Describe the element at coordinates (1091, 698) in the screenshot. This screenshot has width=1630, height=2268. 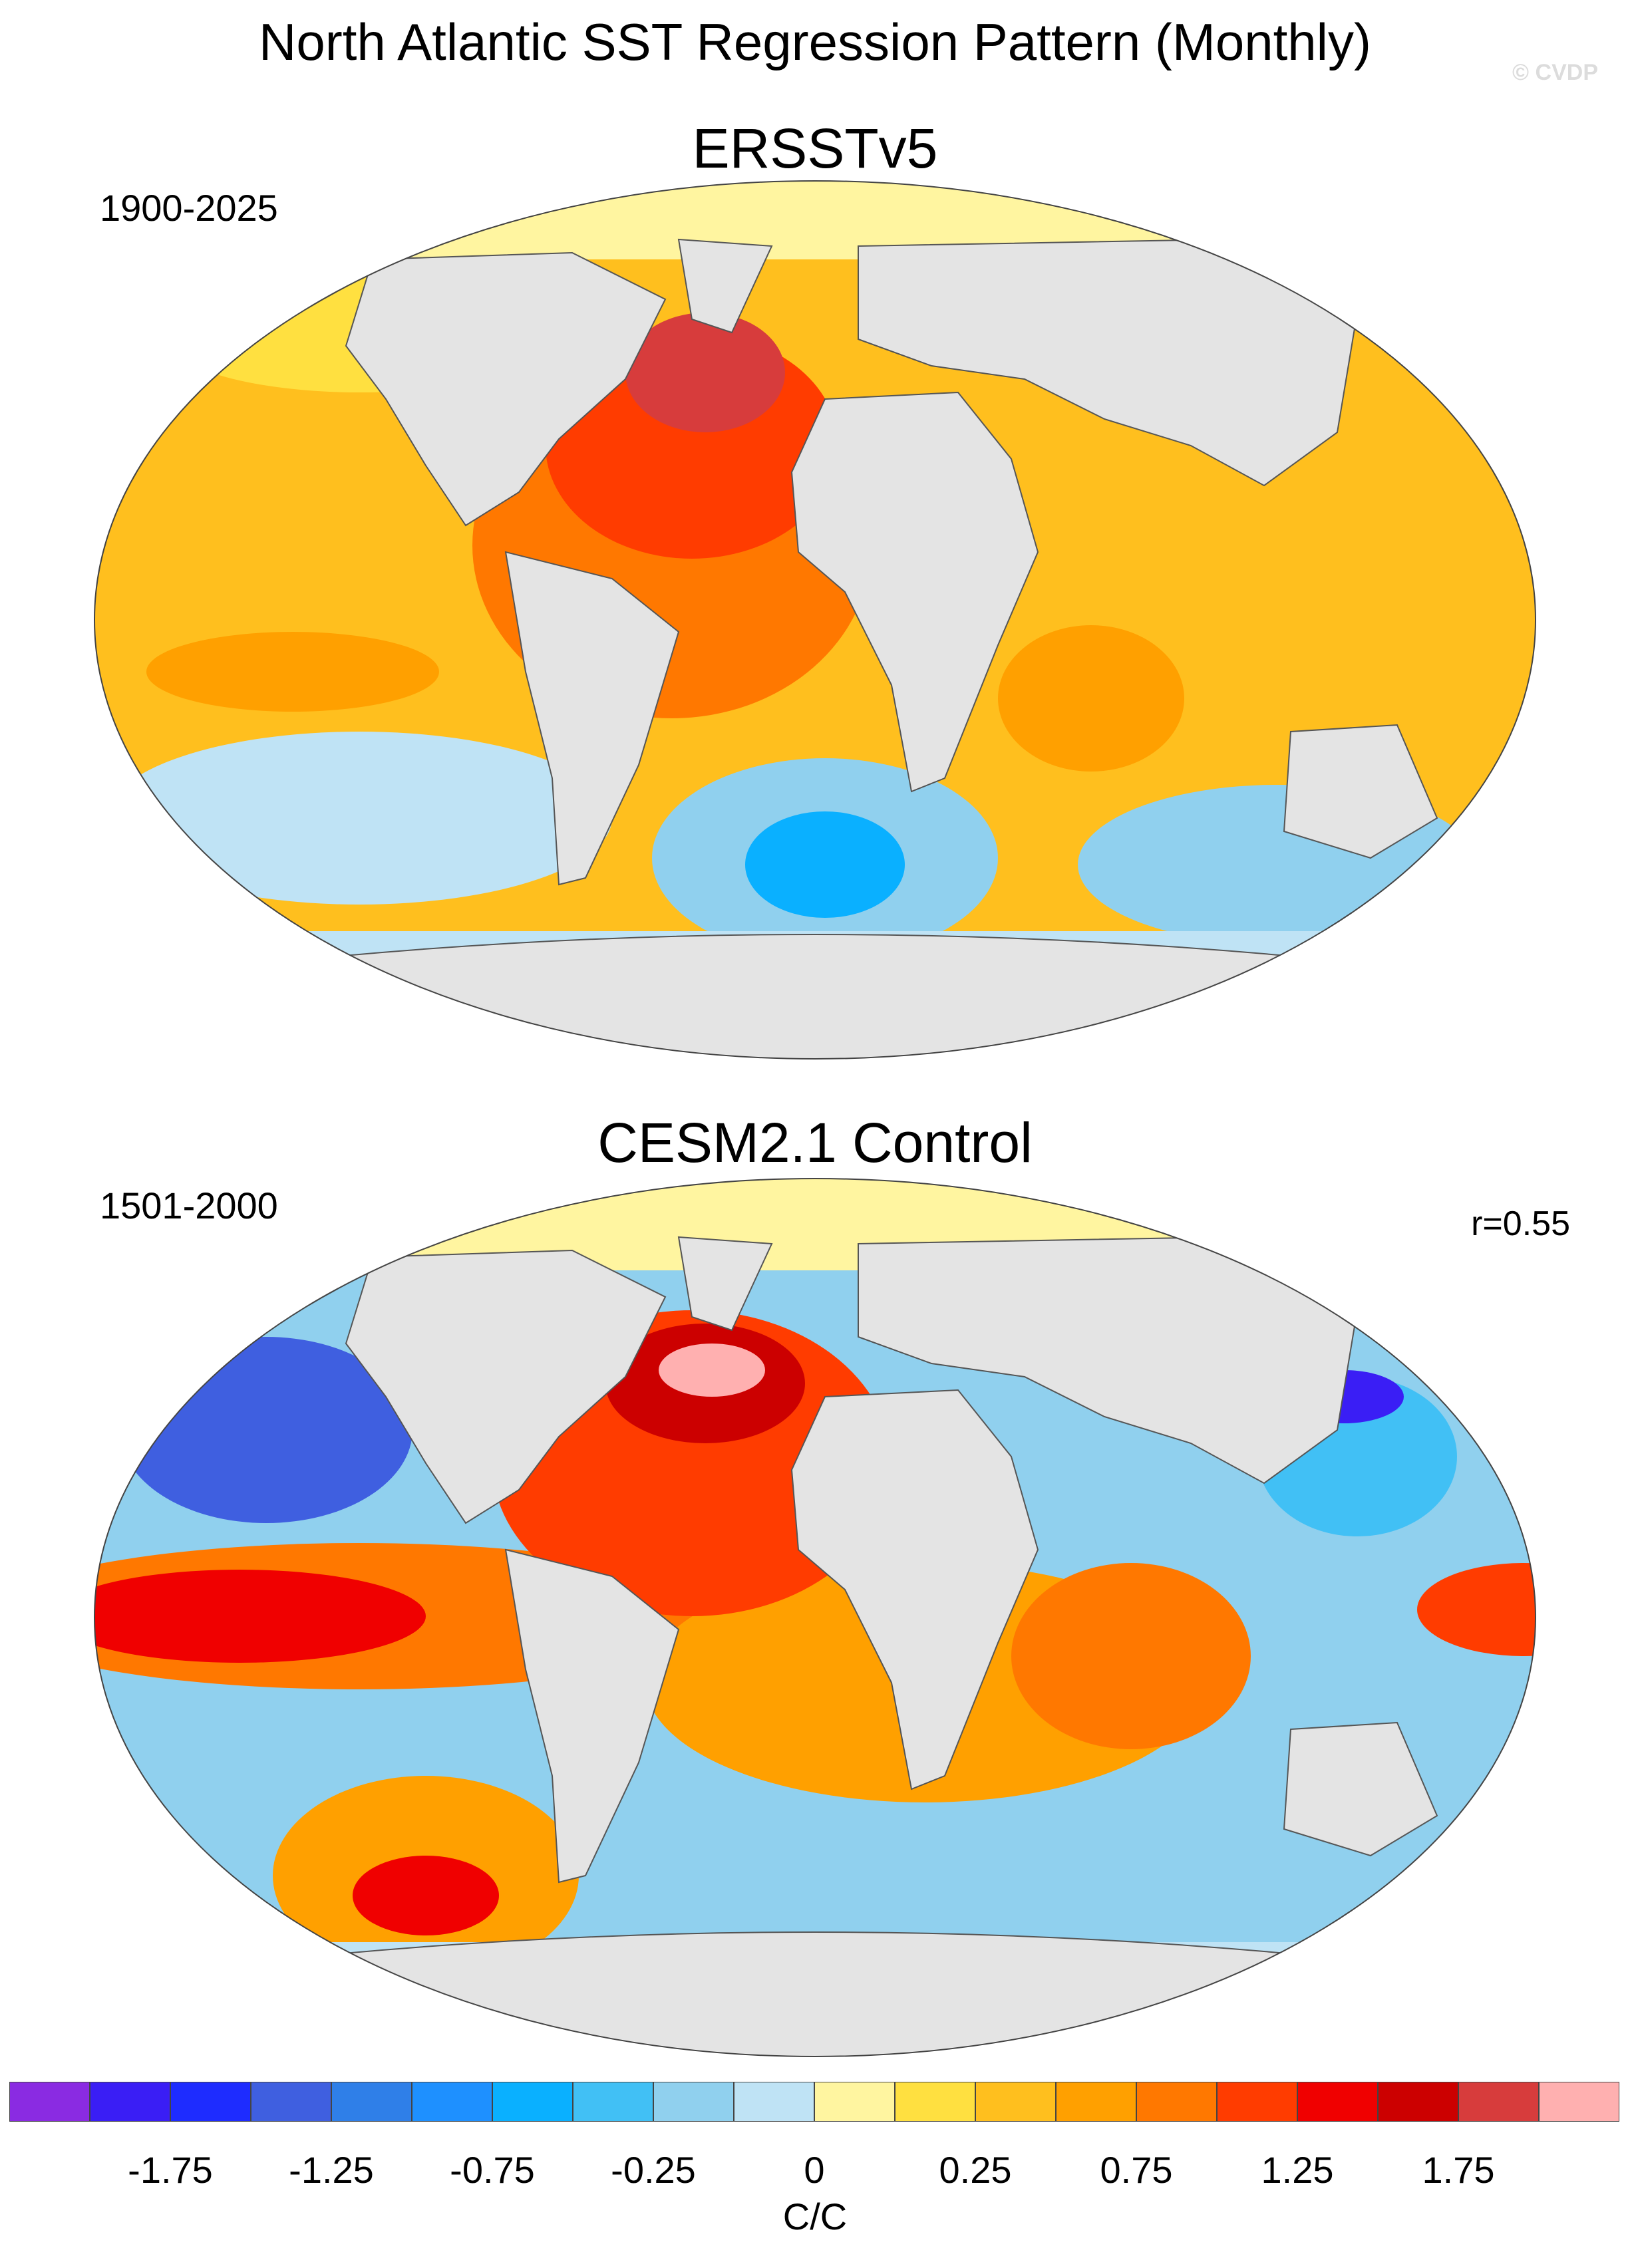
I see `indian-anomaly` at that location.